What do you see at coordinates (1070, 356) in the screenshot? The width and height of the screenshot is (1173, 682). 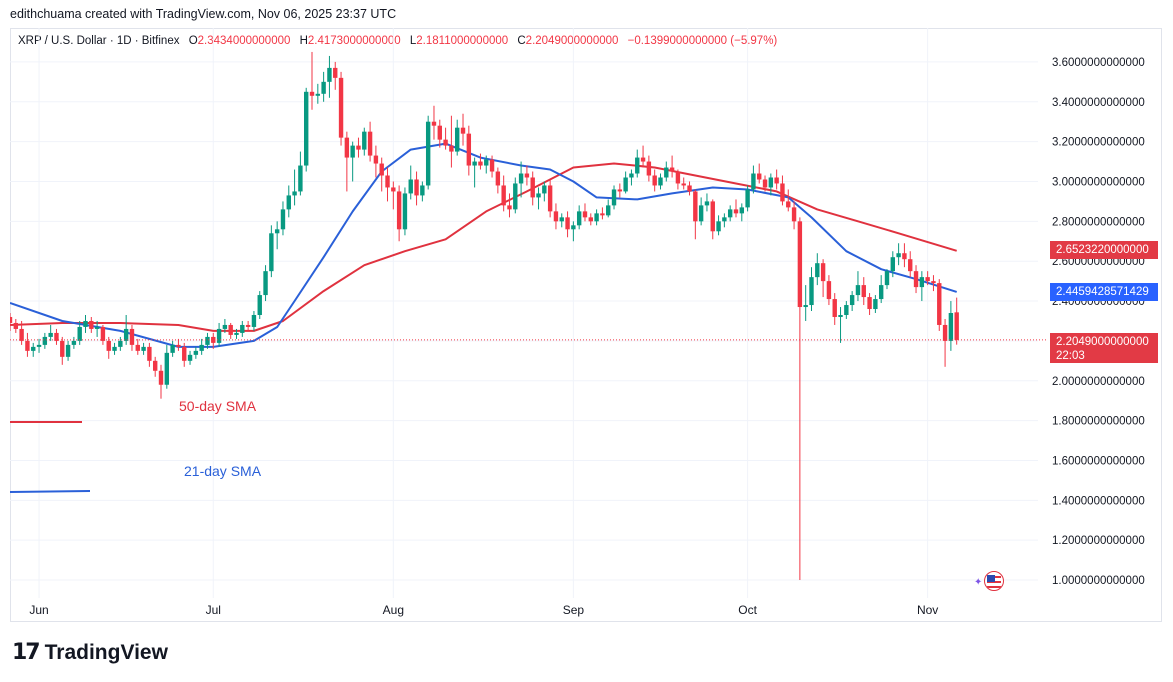 I see `countdown-timer: 22:03` at bounding box center [1070, 356].